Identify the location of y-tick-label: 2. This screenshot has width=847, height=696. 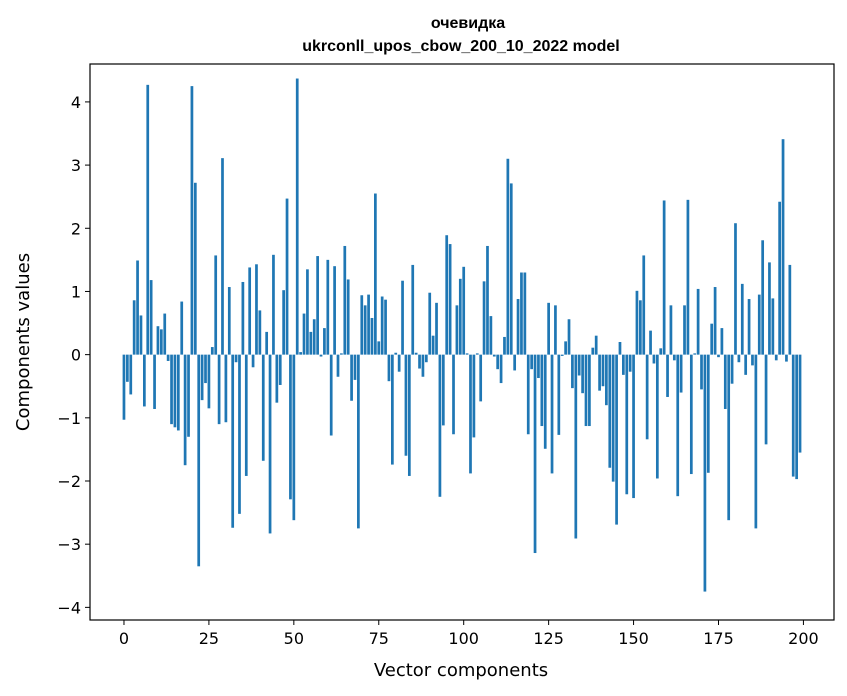
(76, 228).